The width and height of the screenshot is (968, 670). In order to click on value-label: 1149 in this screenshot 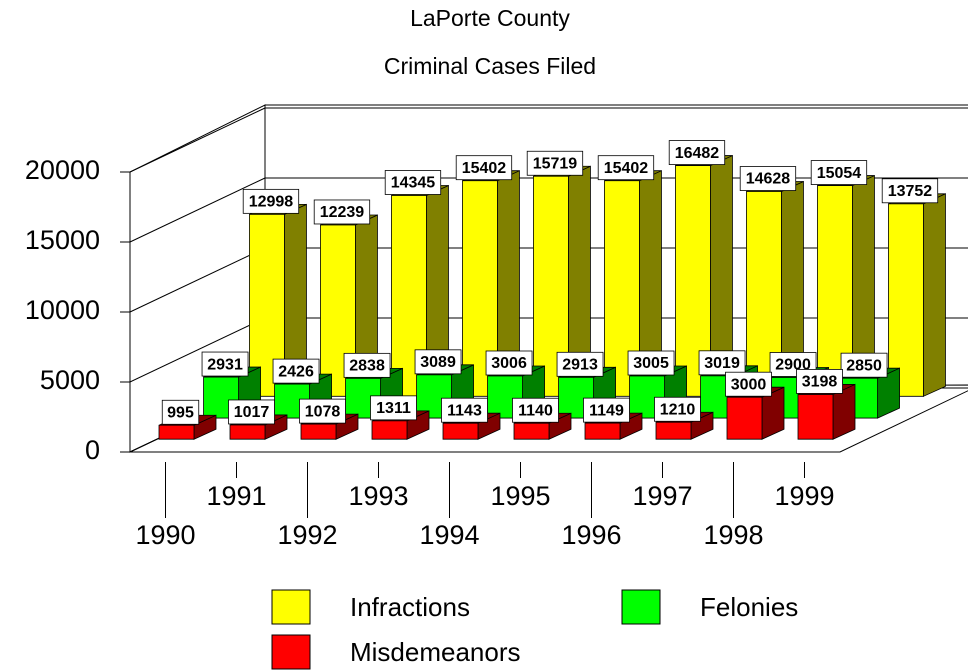, I will do `click(606, 410)`.